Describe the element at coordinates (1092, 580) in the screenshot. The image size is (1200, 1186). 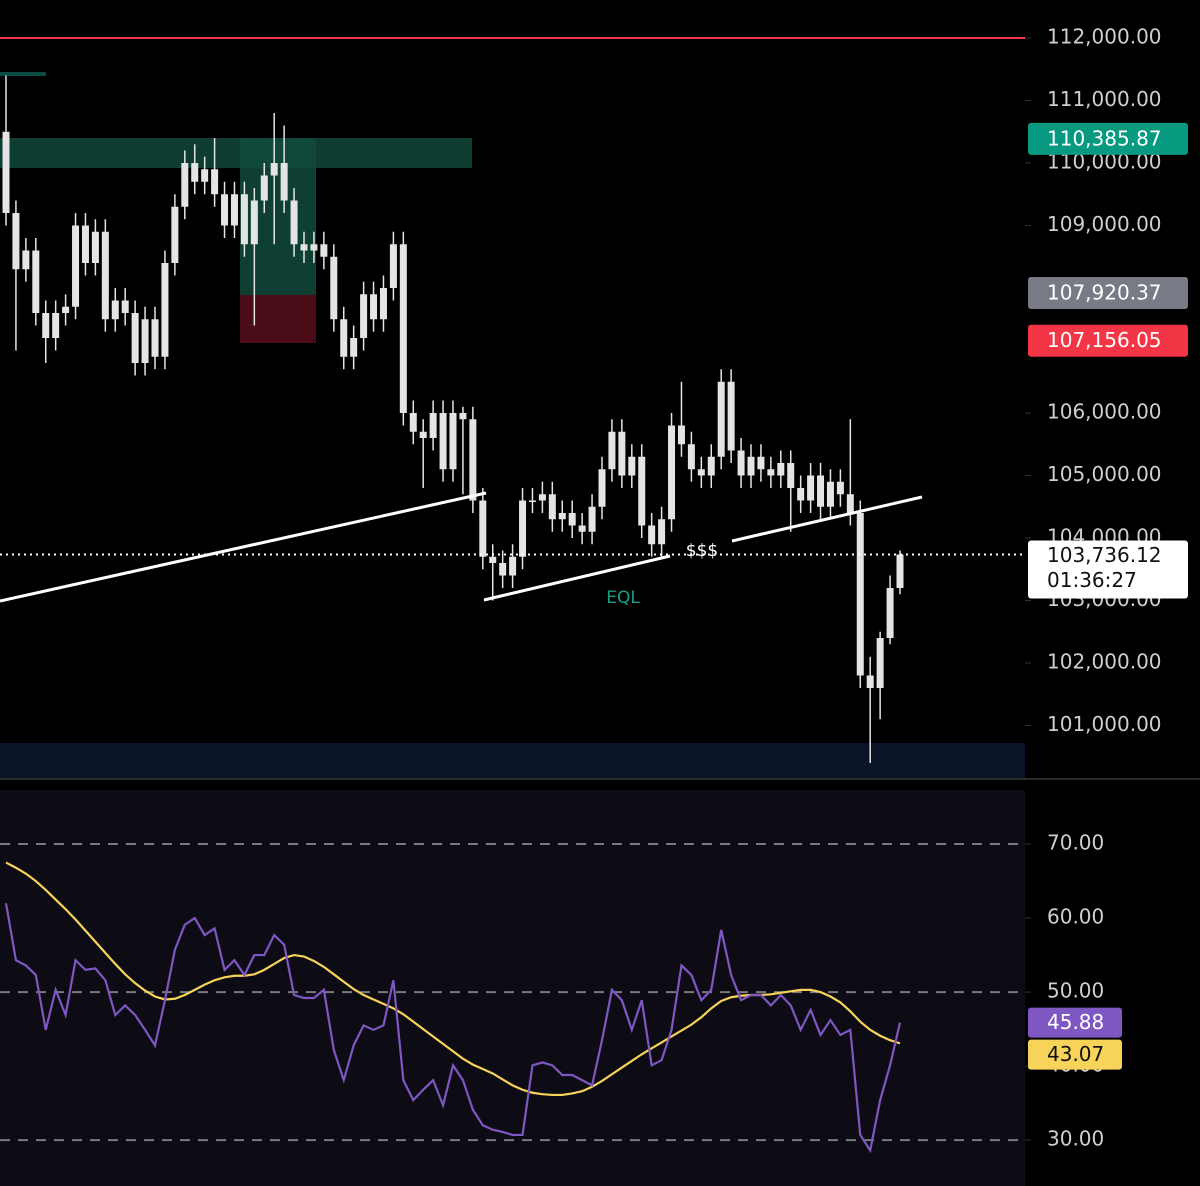
I see `countdown: 01:36:27` at that location.